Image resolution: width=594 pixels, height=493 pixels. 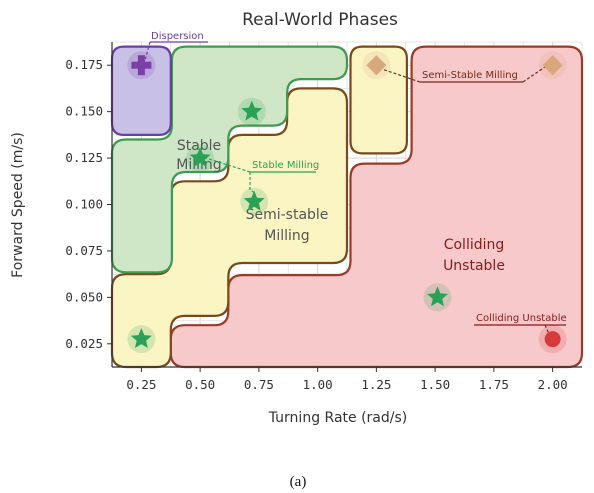 What do you see at coordinates (147, 50) in the screenshot?
I see `leader-dispersion` at bounding box center [147, 50].